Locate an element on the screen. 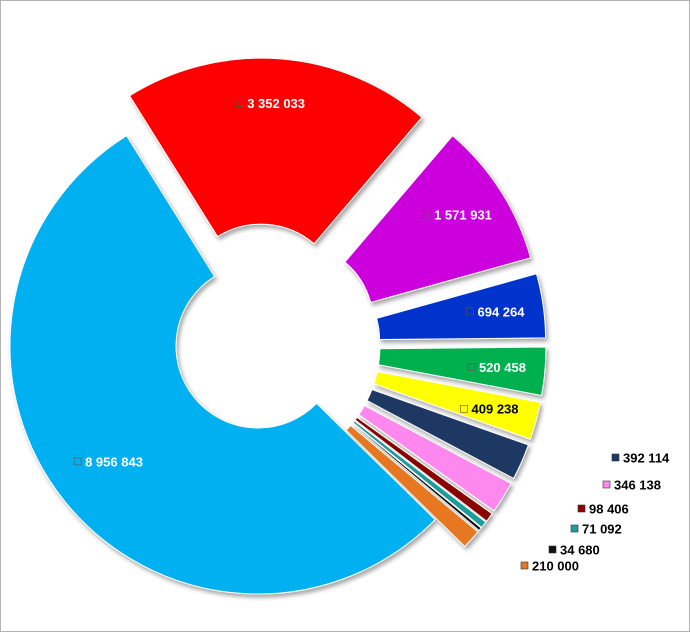  data-label-8: 71 092 is located at coordinates (596, 528).